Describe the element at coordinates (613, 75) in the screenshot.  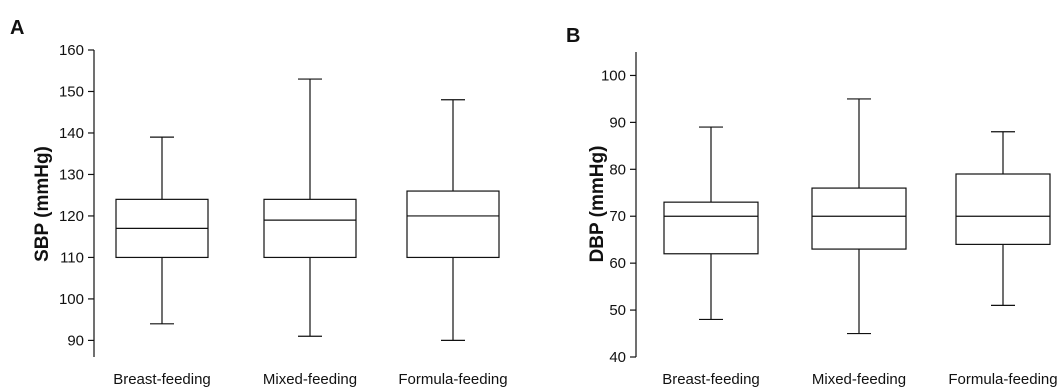
I see `y-tick-label-b: 100` at that location.